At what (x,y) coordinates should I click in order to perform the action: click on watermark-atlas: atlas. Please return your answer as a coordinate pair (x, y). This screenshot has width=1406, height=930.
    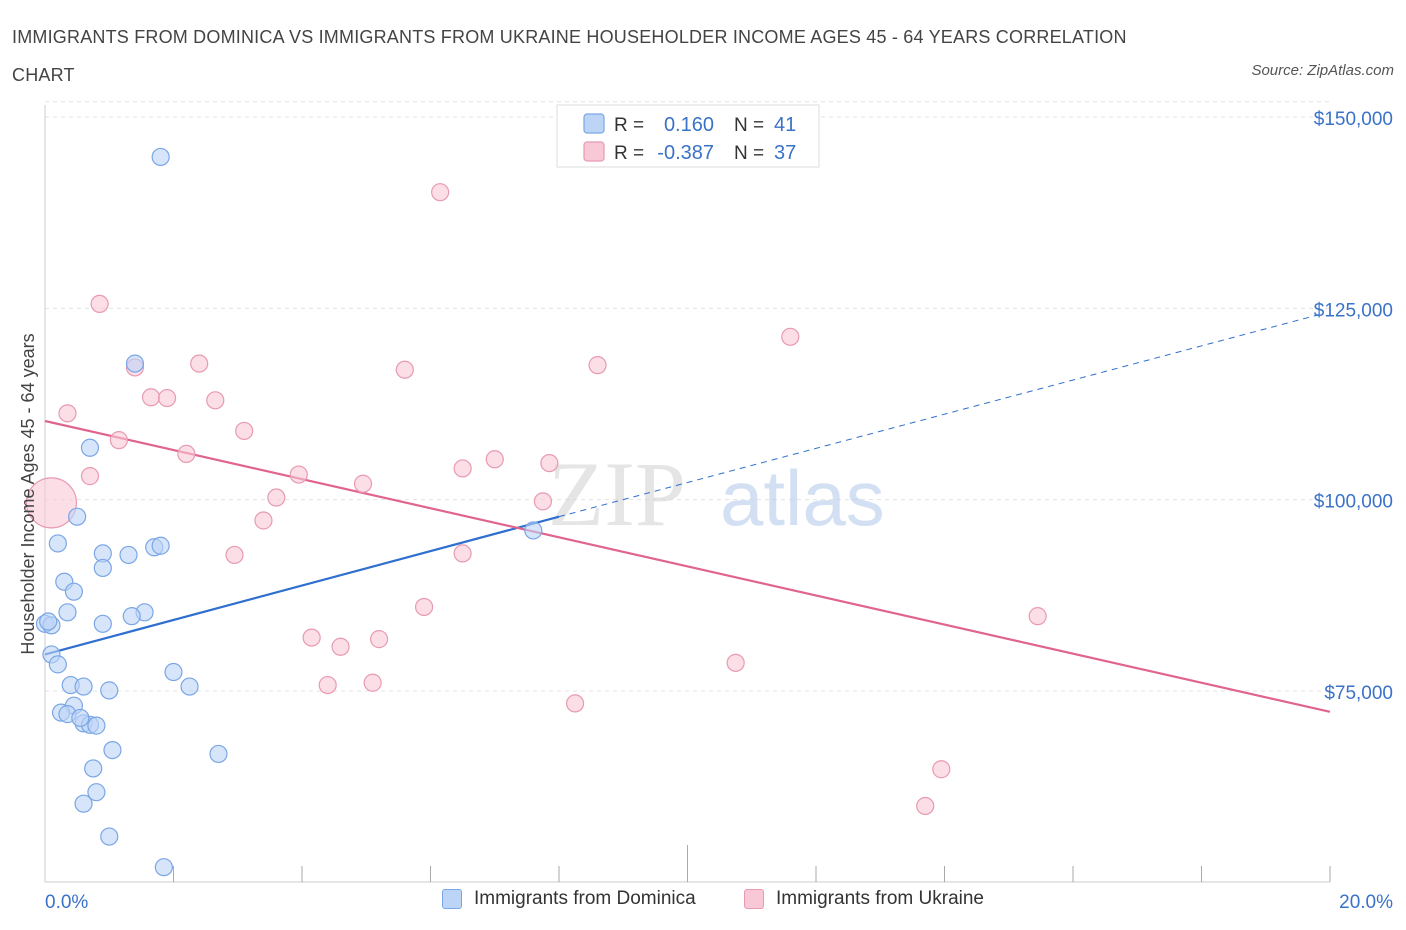
    Looking at the image, I should click on (802, 498).